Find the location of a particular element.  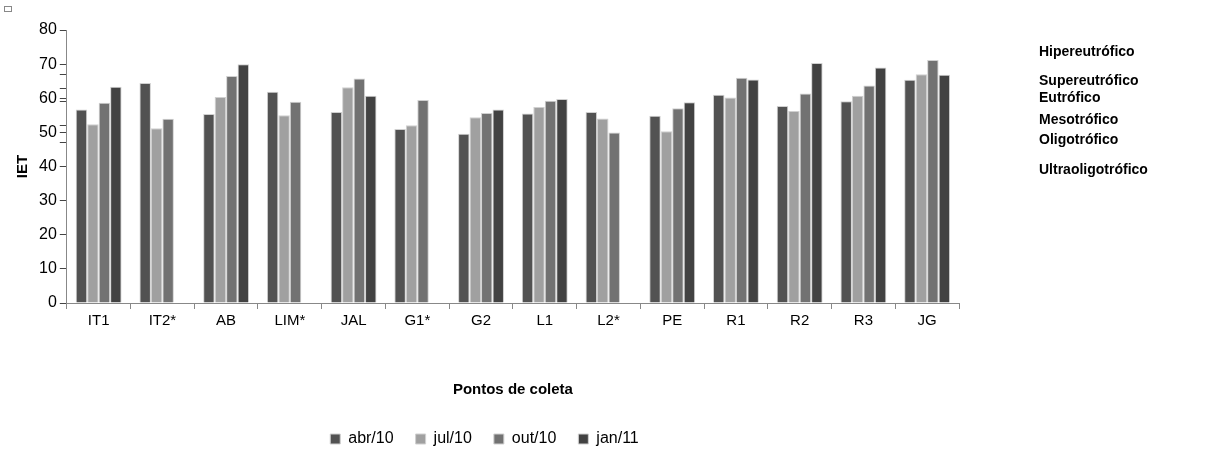

text: Eutrófico is located at coordinates (1070, 96).